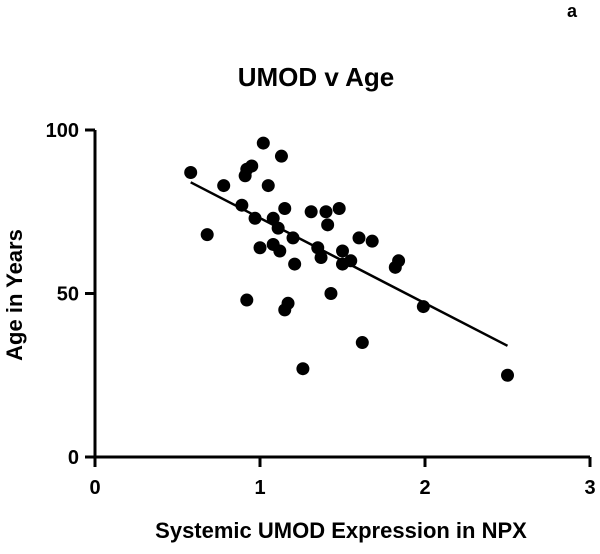 This screenshot has height=554, width=600. I want to click on panel-label: a, so click(572, 11).